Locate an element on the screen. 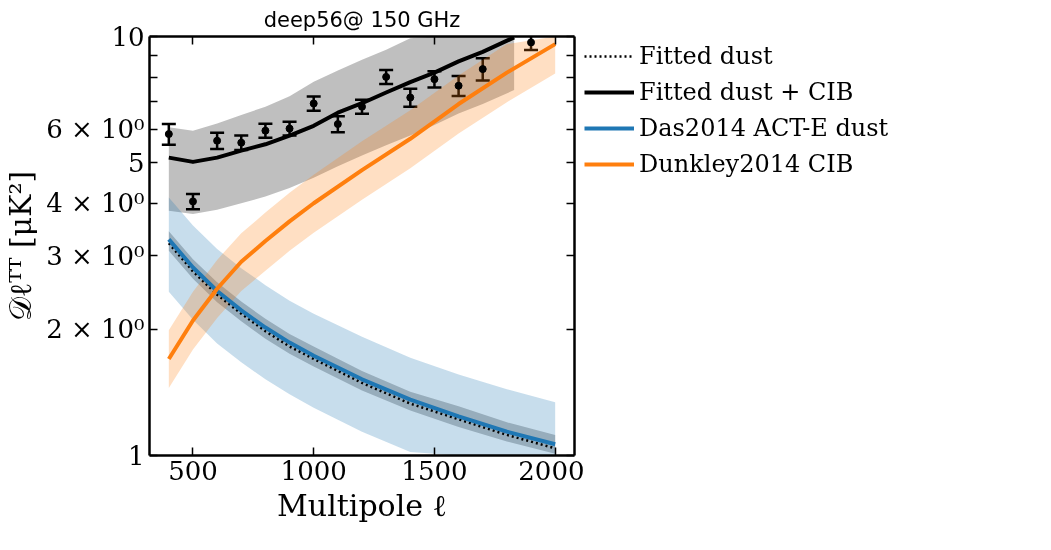 The image size is (1051, 550). legend-label: Dunkley2014 CIB is located at coordinates (746, 163).